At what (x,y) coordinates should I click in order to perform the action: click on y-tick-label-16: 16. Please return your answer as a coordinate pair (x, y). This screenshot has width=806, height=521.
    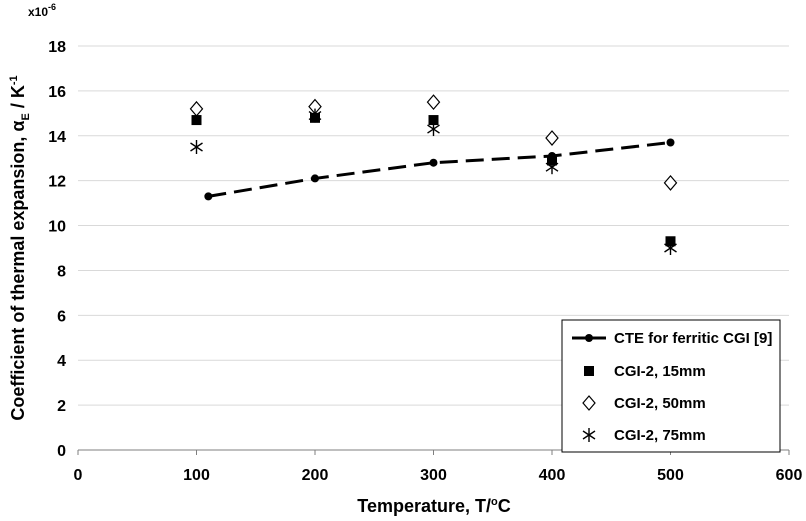
    Looking at the image, I should click on (57, 92).